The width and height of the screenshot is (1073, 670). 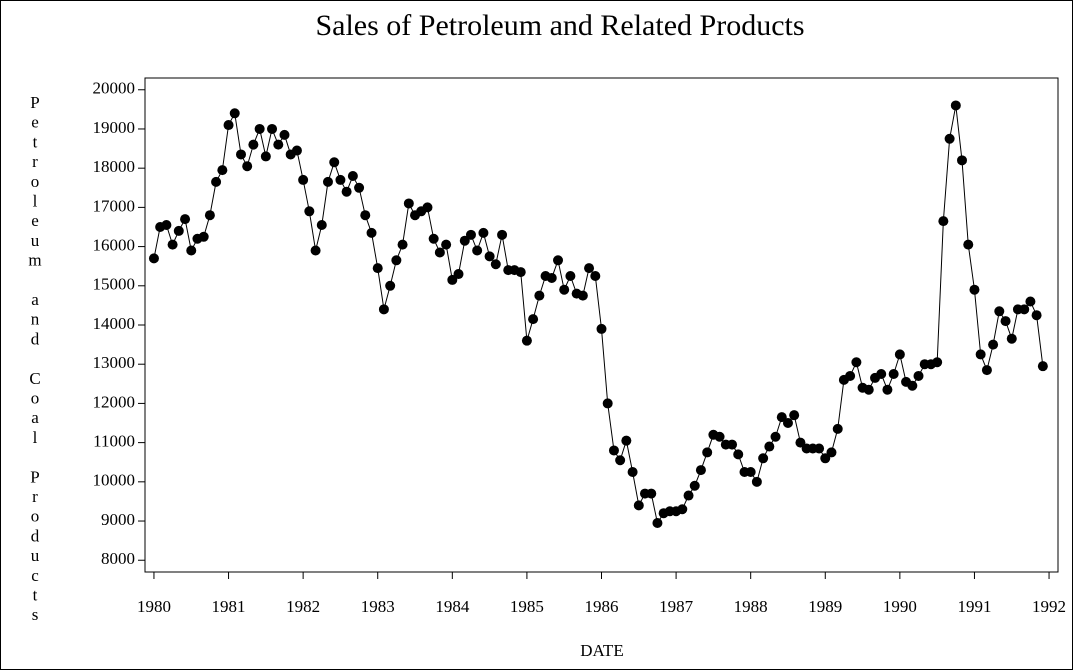 I want to click on y-tick-label: 8000, so click(x=118, y=558).